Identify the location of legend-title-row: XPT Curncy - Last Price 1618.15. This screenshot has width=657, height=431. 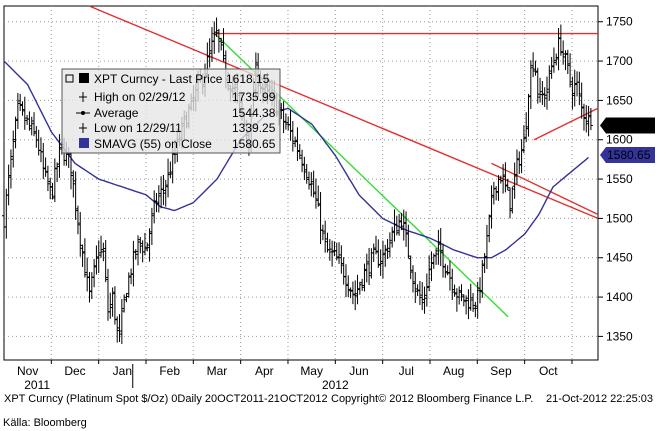
(167, 79).